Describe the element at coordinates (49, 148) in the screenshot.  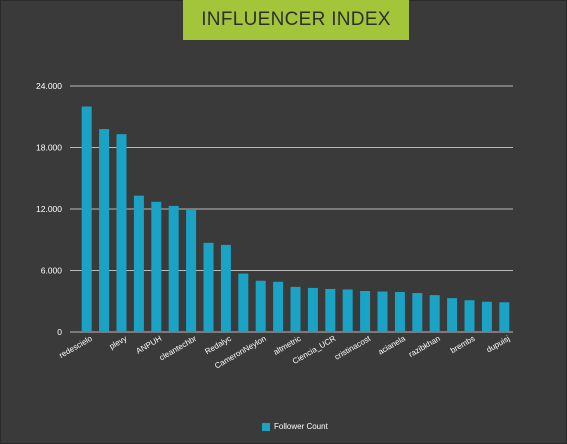
I see `y-tick-label: 18.000` at that location.